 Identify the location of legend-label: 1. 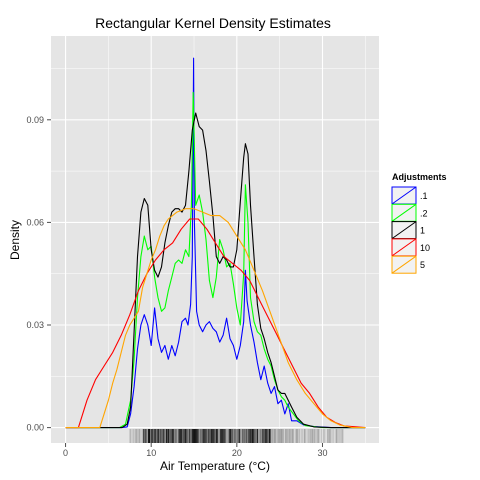
(422, 231).